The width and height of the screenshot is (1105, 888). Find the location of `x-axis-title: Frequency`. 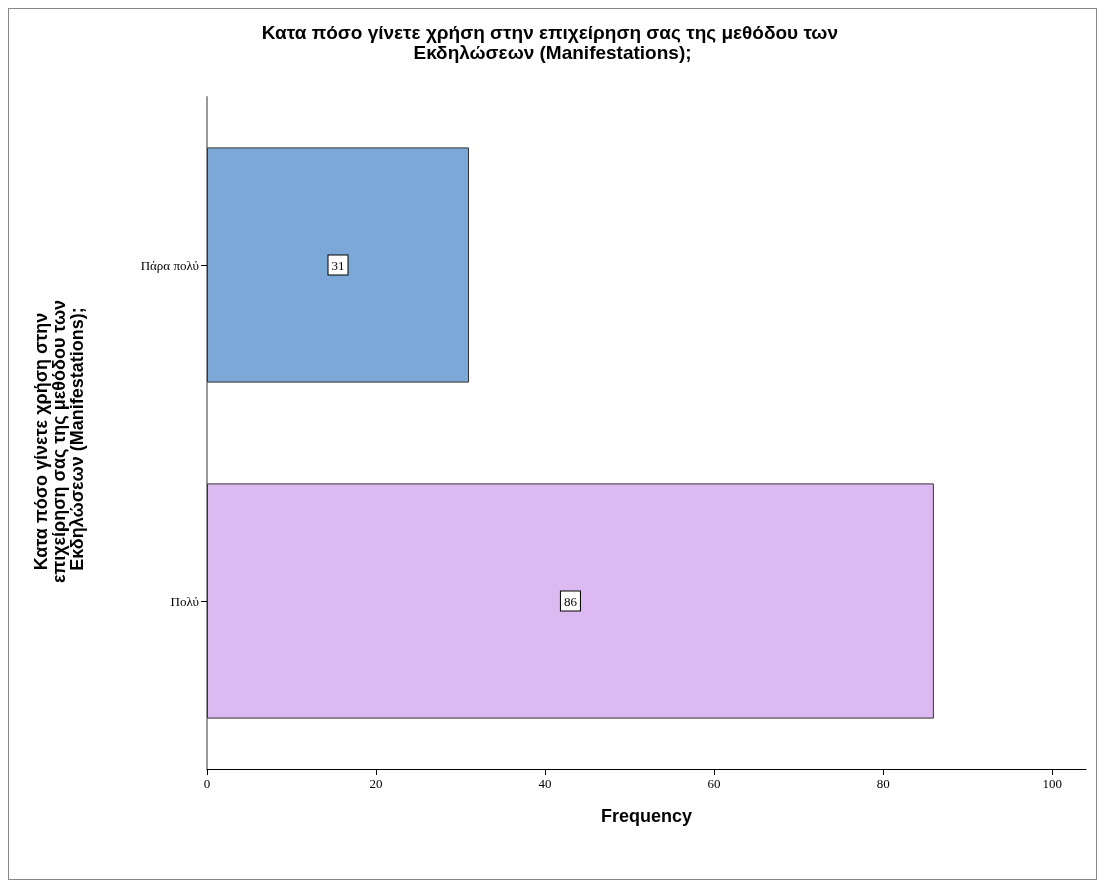

x-axis-title: Frequency is located at coordinates (646, 816).